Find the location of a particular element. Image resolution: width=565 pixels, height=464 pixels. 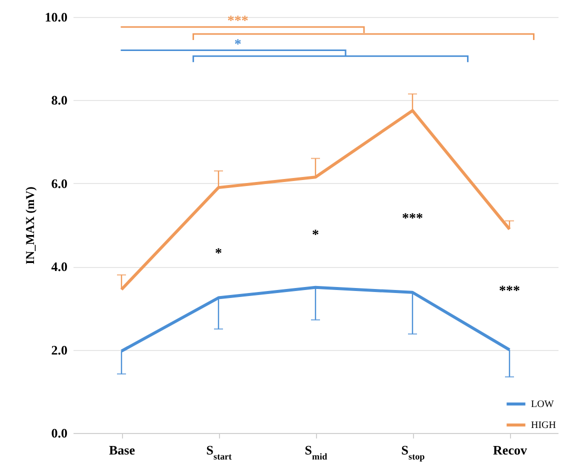

x-tick-label: S$_{stop}$ is located at coordinates (413, 452).